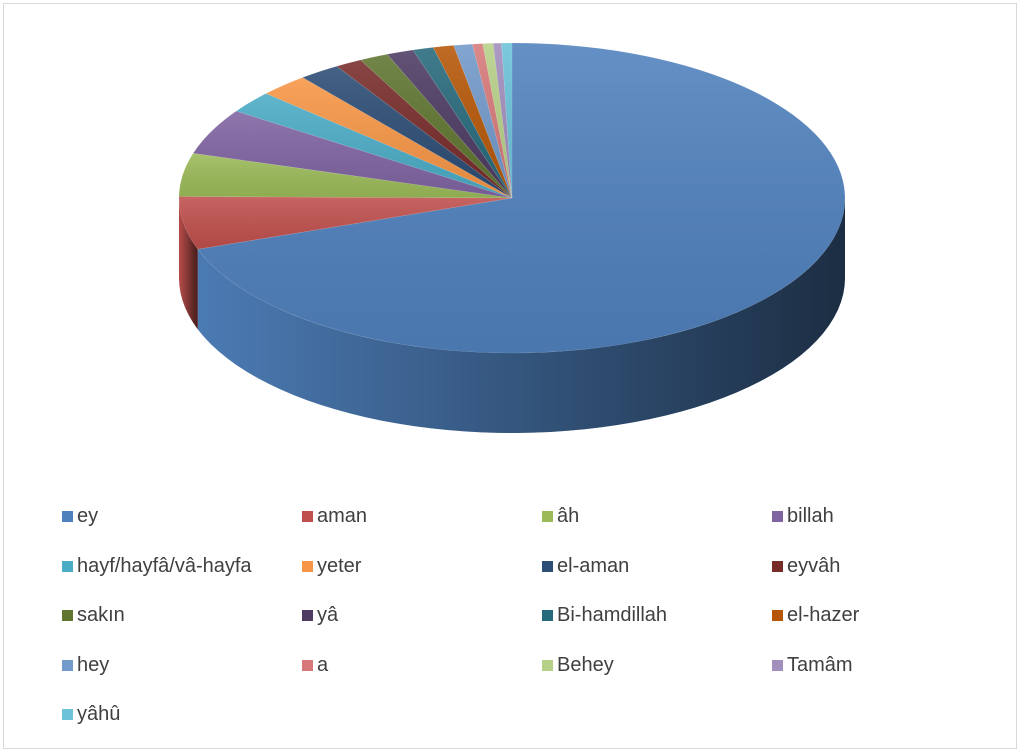  I want to click on legend-item-yeter: yeter, so click(422, 567).